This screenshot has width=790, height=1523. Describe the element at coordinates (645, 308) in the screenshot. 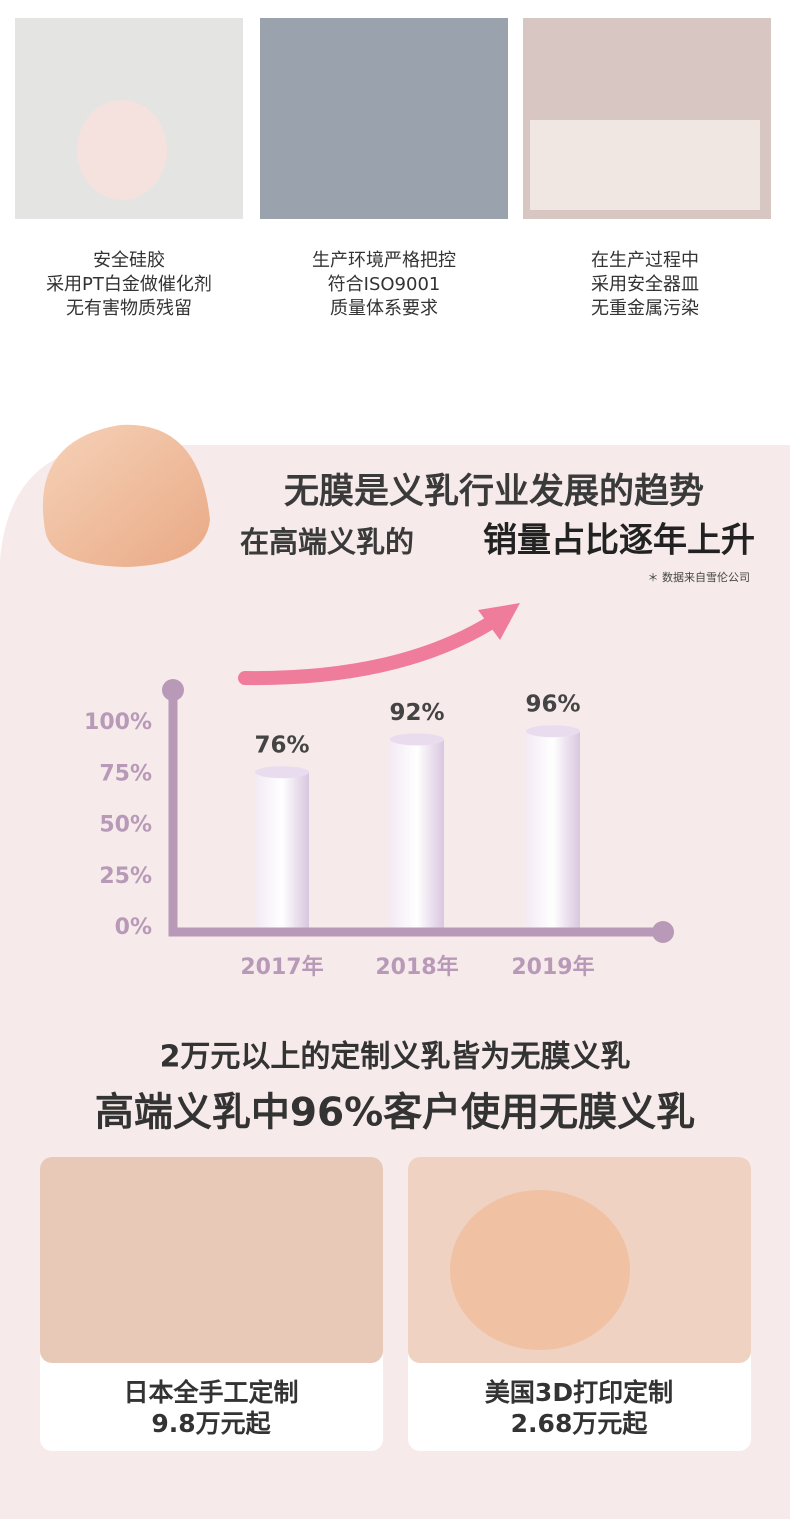

I see `feature-text: 无重金属污染` at that location.